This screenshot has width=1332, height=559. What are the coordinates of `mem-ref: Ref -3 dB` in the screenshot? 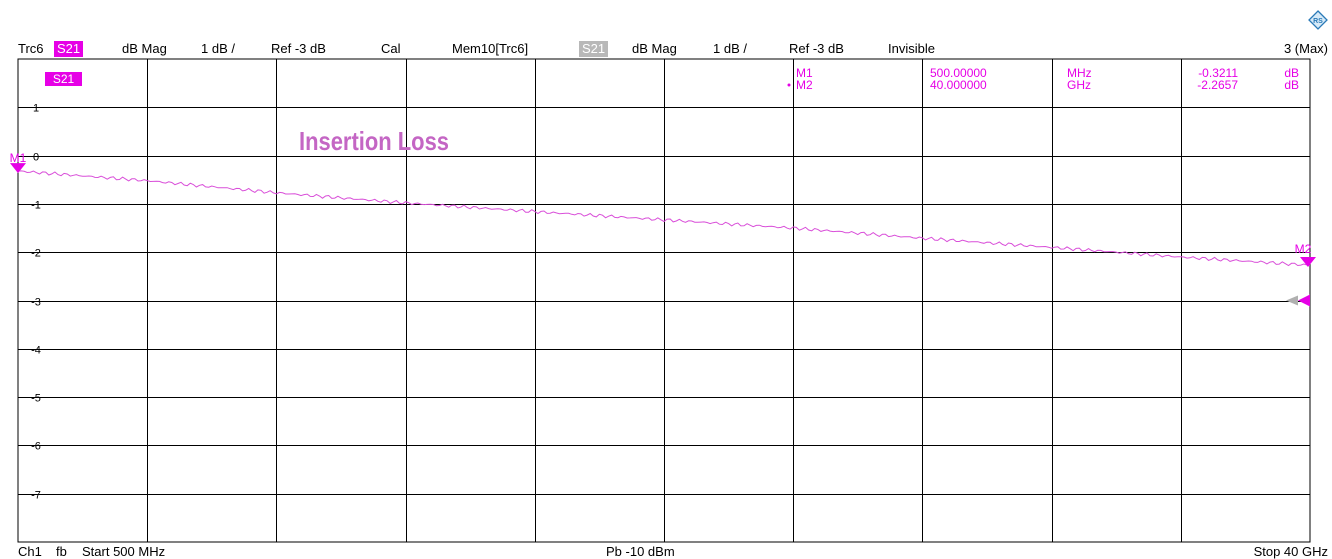 It's located at (816, 48).